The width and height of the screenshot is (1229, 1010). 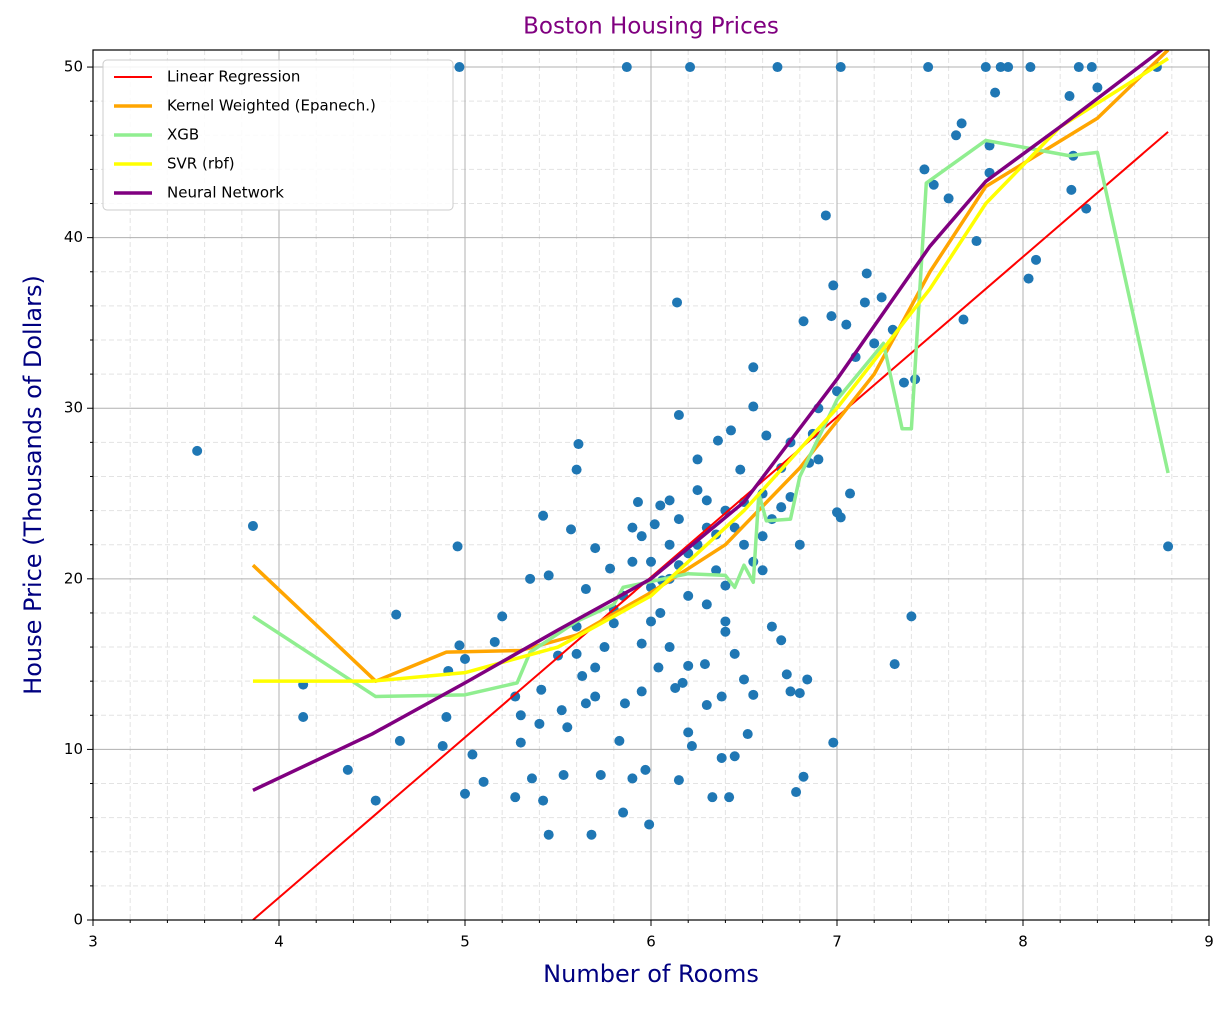 What do you see at coordinates (651, 27) in the screenshot?
I see `chart-title: Boston Housing Prices` at bounding box center [651, 27].